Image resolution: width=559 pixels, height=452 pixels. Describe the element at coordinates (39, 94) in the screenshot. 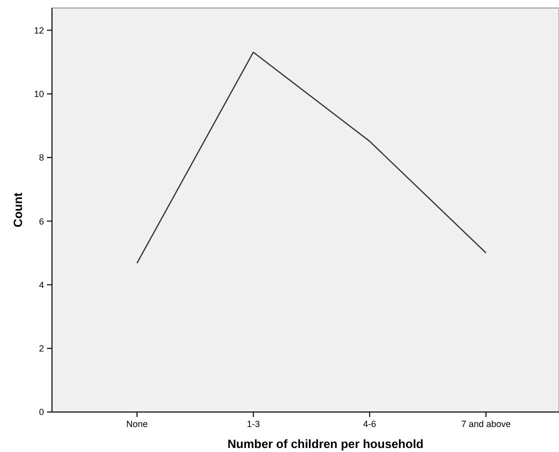

I see `y-tick-label: 10` at that location.